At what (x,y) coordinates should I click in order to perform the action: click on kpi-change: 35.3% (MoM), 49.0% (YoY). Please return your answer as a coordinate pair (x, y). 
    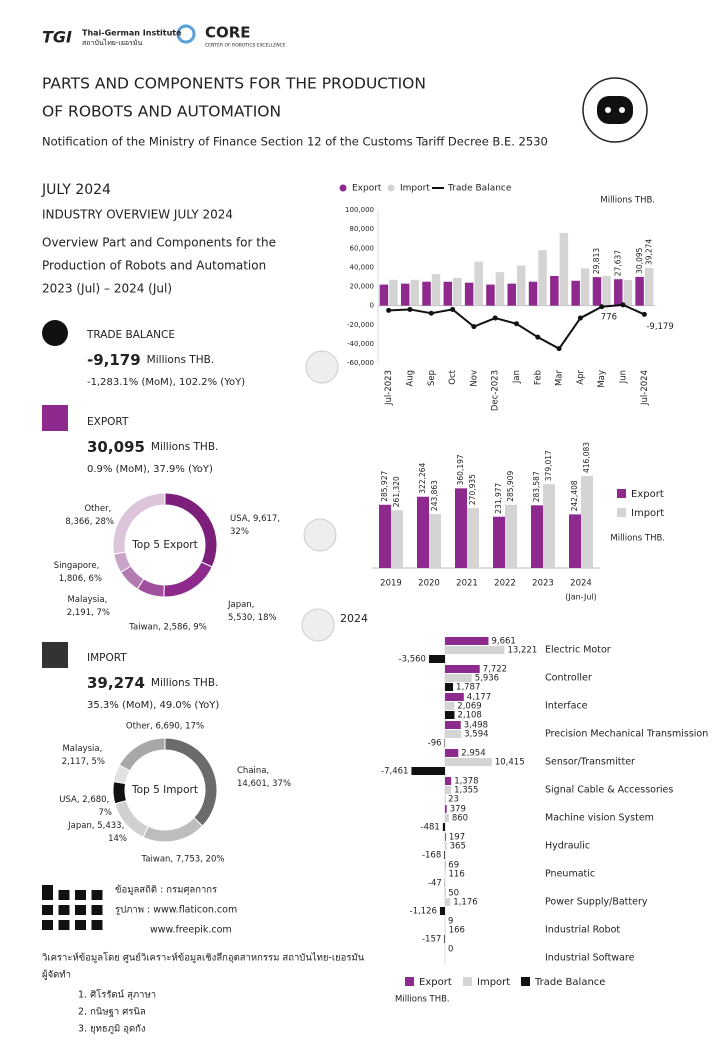
    Looking at the image, I should click on (153, 705).